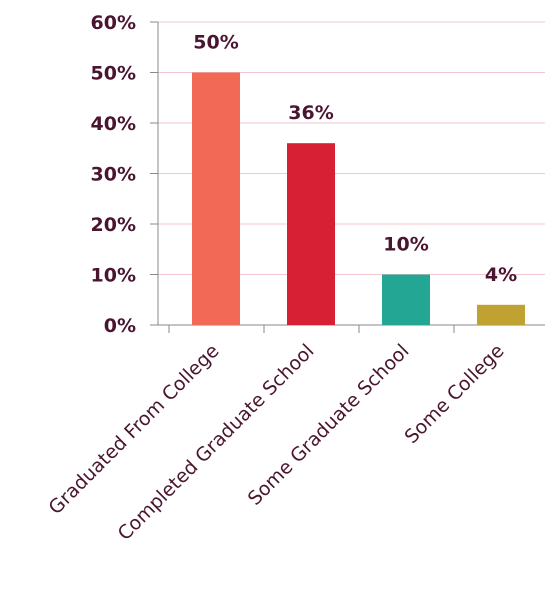  Describe the element at coordinates (405, 245) in the screenshot. I see `data-label: 10%` at that location.